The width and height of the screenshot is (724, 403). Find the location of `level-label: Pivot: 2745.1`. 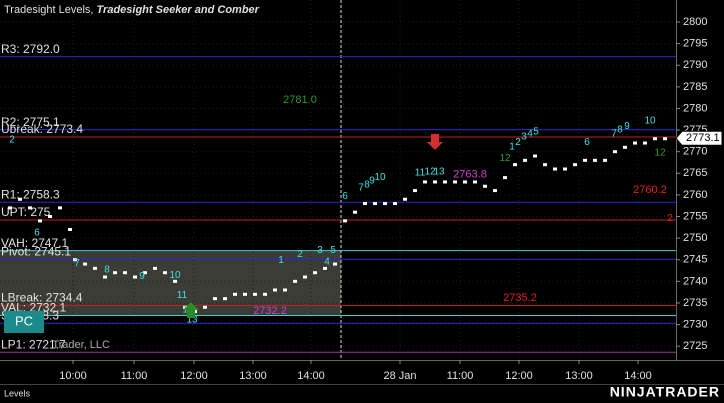

level-label: Pivot: 2745.1 is located at coordinates (36, 251).